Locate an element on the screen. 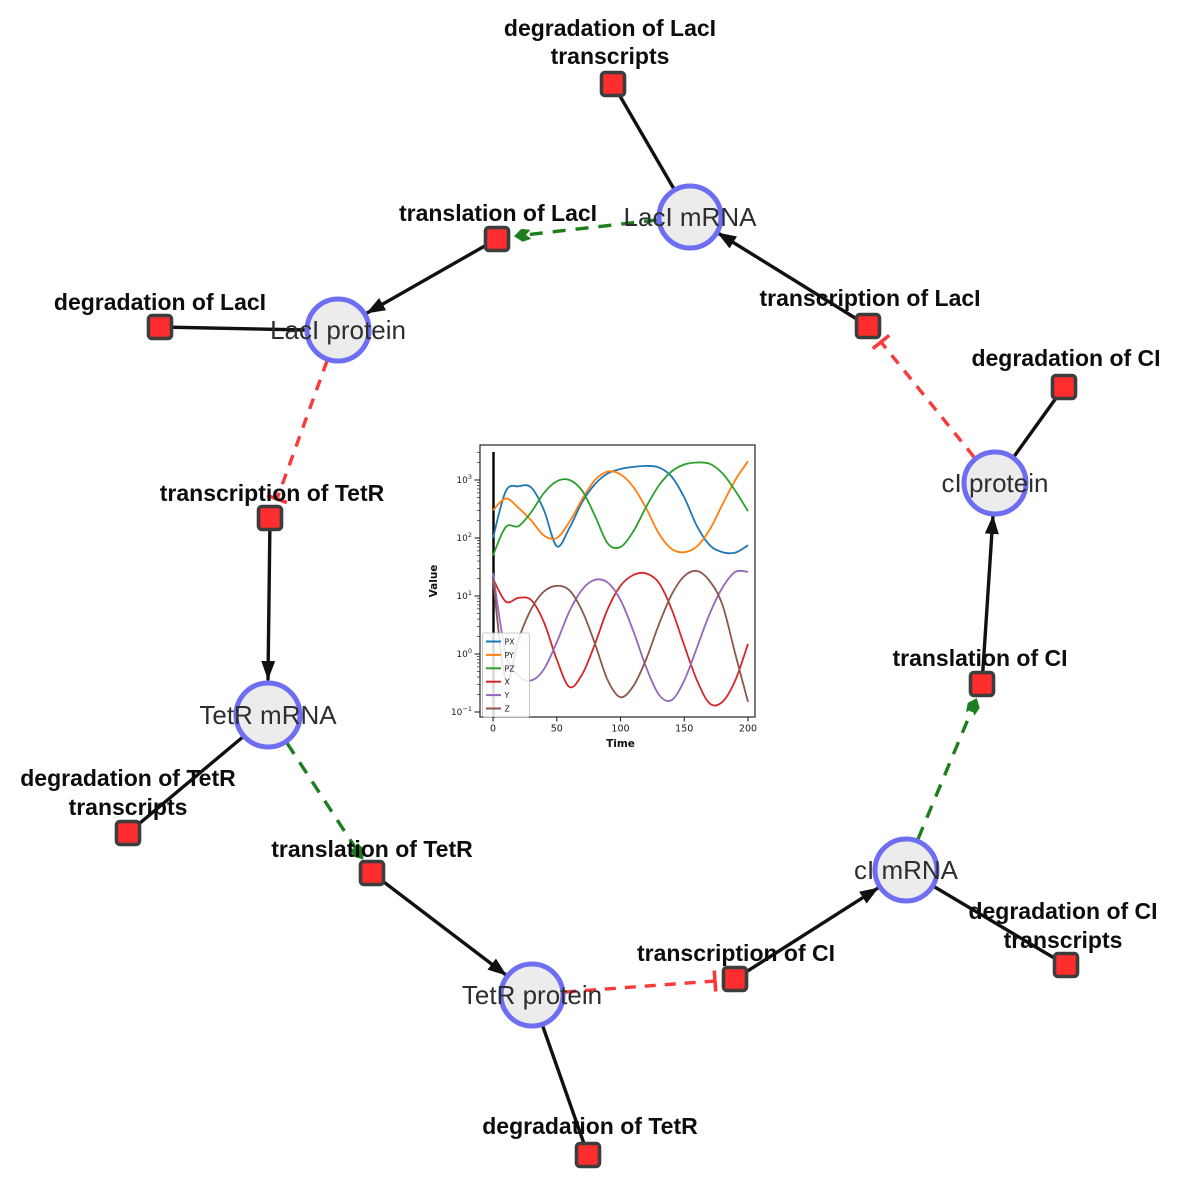 This screenshot has width=1189, height=1200. series-line-PX is located at coordinates (620, 509).